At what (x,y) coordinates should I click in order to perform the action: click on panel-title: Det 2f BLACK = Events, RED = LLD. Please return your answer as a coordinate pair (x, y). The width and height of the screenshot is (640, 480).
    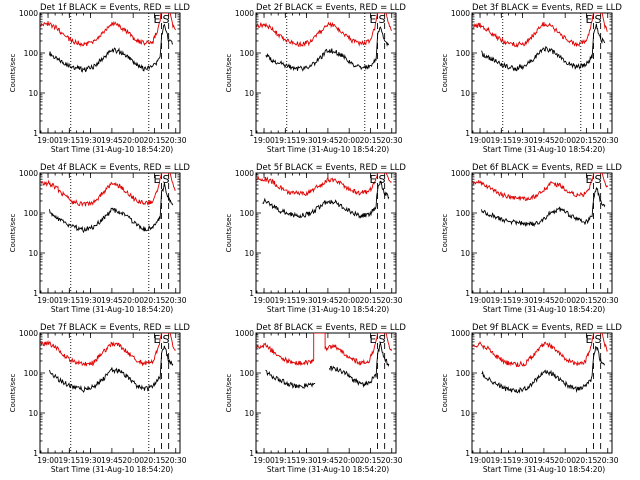
    Looking at the image, I should click on (331, 8).